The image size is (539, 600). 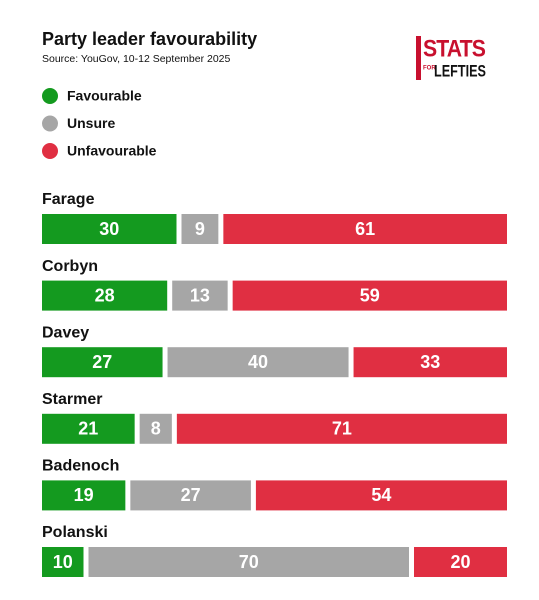 What do you see at coordinates (65, 332) in the screenshot?
I see `category-label: Davey` at bounding box center [65, 332].